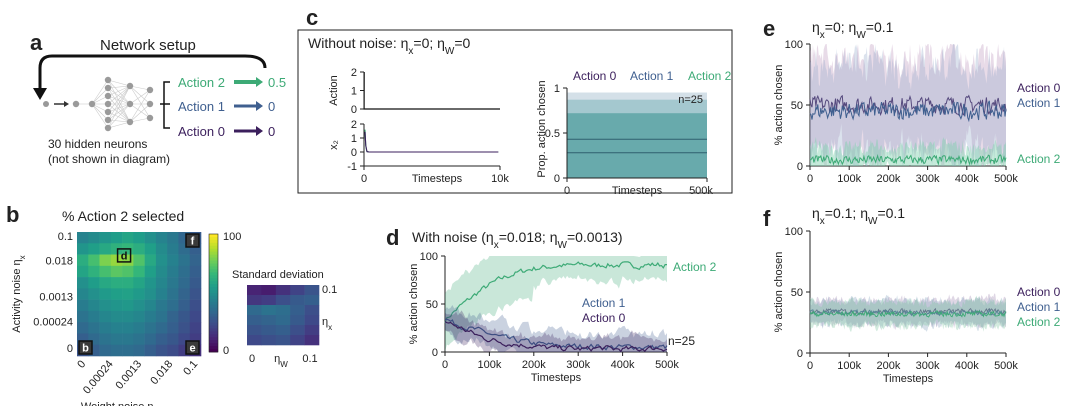  I want to click on hidden-note-line1: 30 hidden neurons, so click(97, 144).